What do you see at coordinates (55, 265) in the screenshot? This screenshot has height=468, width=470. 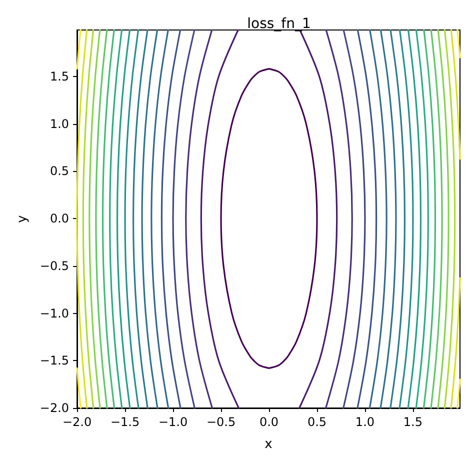 I see `y-tick-label: −0.5` at bounding box center [55, 265].